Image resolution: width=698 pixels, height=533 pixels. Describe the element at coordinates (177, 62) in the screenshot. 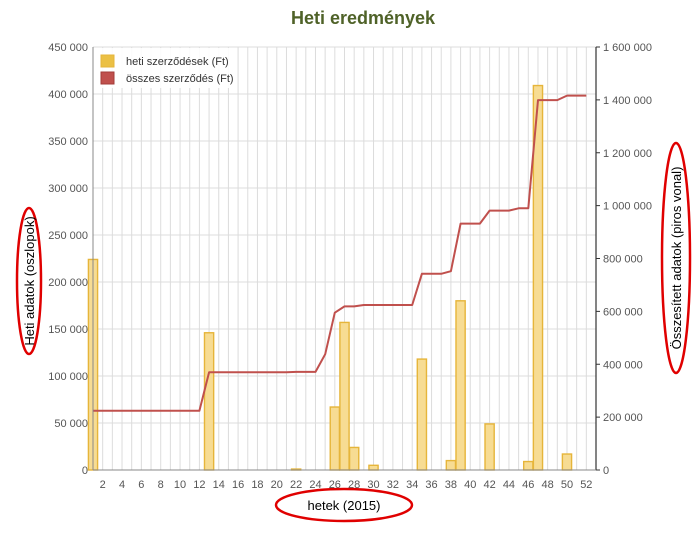

I see `legend-label-bars: heti szerződések (Ft)` at that location.